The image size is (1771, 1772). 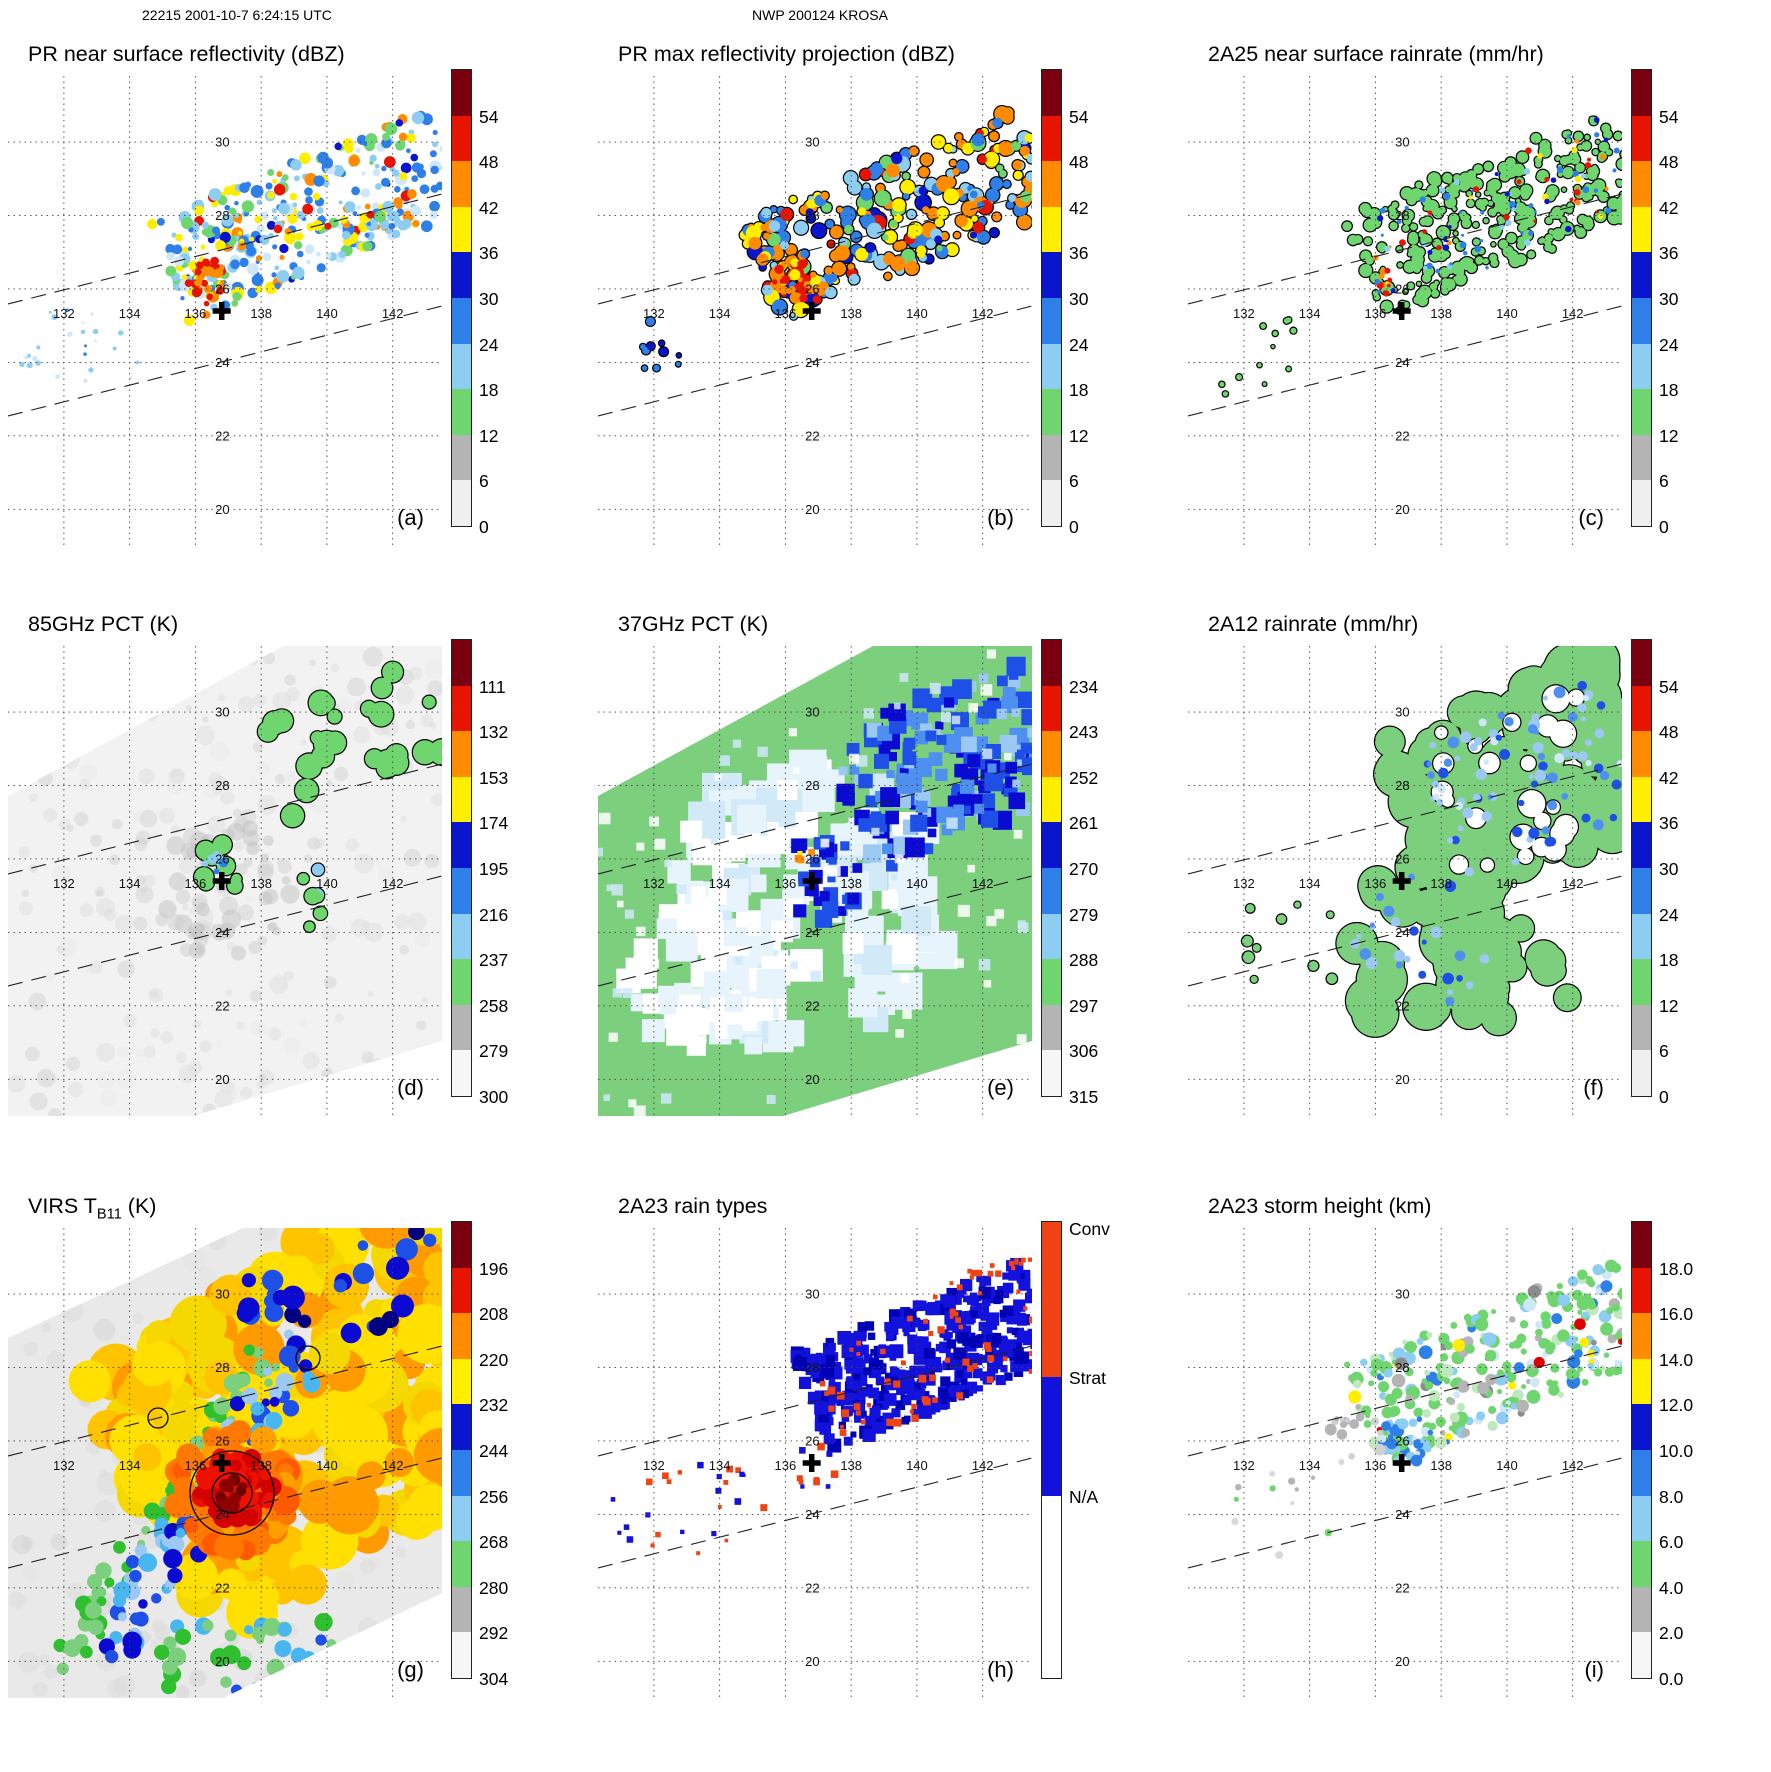 I want to click on lat-label: 30, so click(x=1402, y=1294).